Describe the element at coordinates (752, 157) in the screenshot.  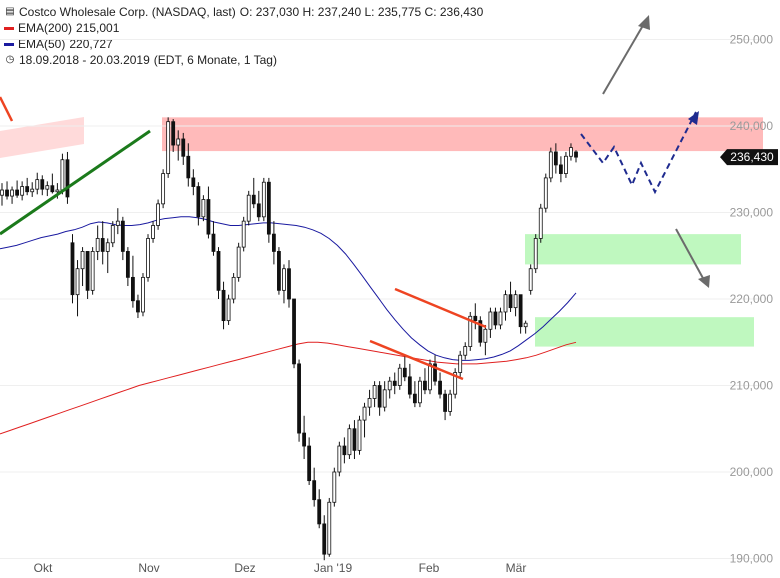
I see `last-price-label: 236,430` at that location.